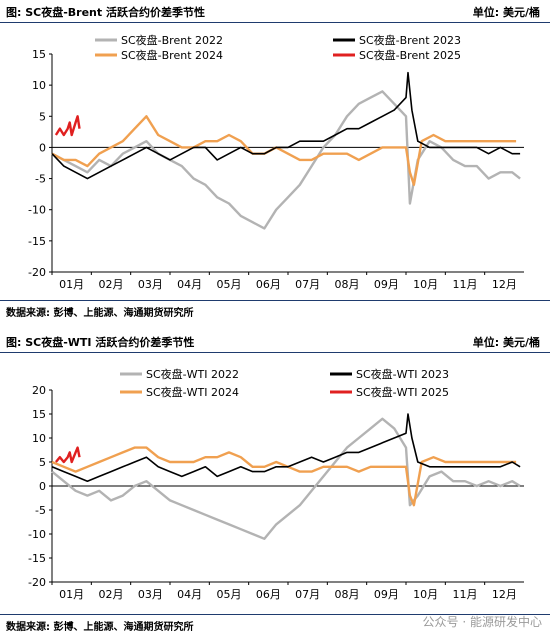  What do you see at coordinates (482, 622) in the screenshot?
I see `watermark: 公众号 · 能源研发中心` at bounding box center [482, 622].